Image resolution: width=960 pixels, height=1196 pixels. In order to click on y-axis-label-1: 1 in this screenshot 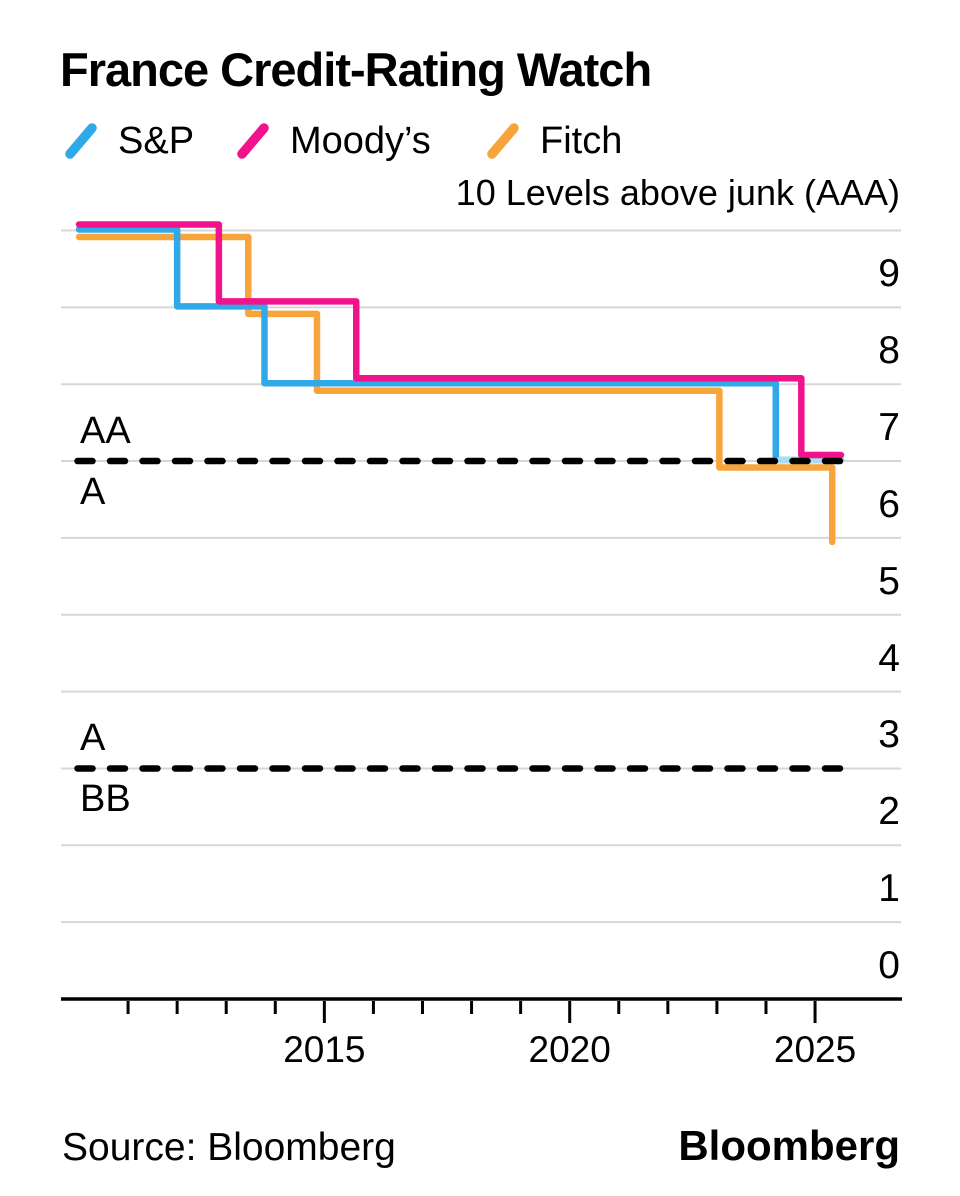, I will do `click(889, 889)`.